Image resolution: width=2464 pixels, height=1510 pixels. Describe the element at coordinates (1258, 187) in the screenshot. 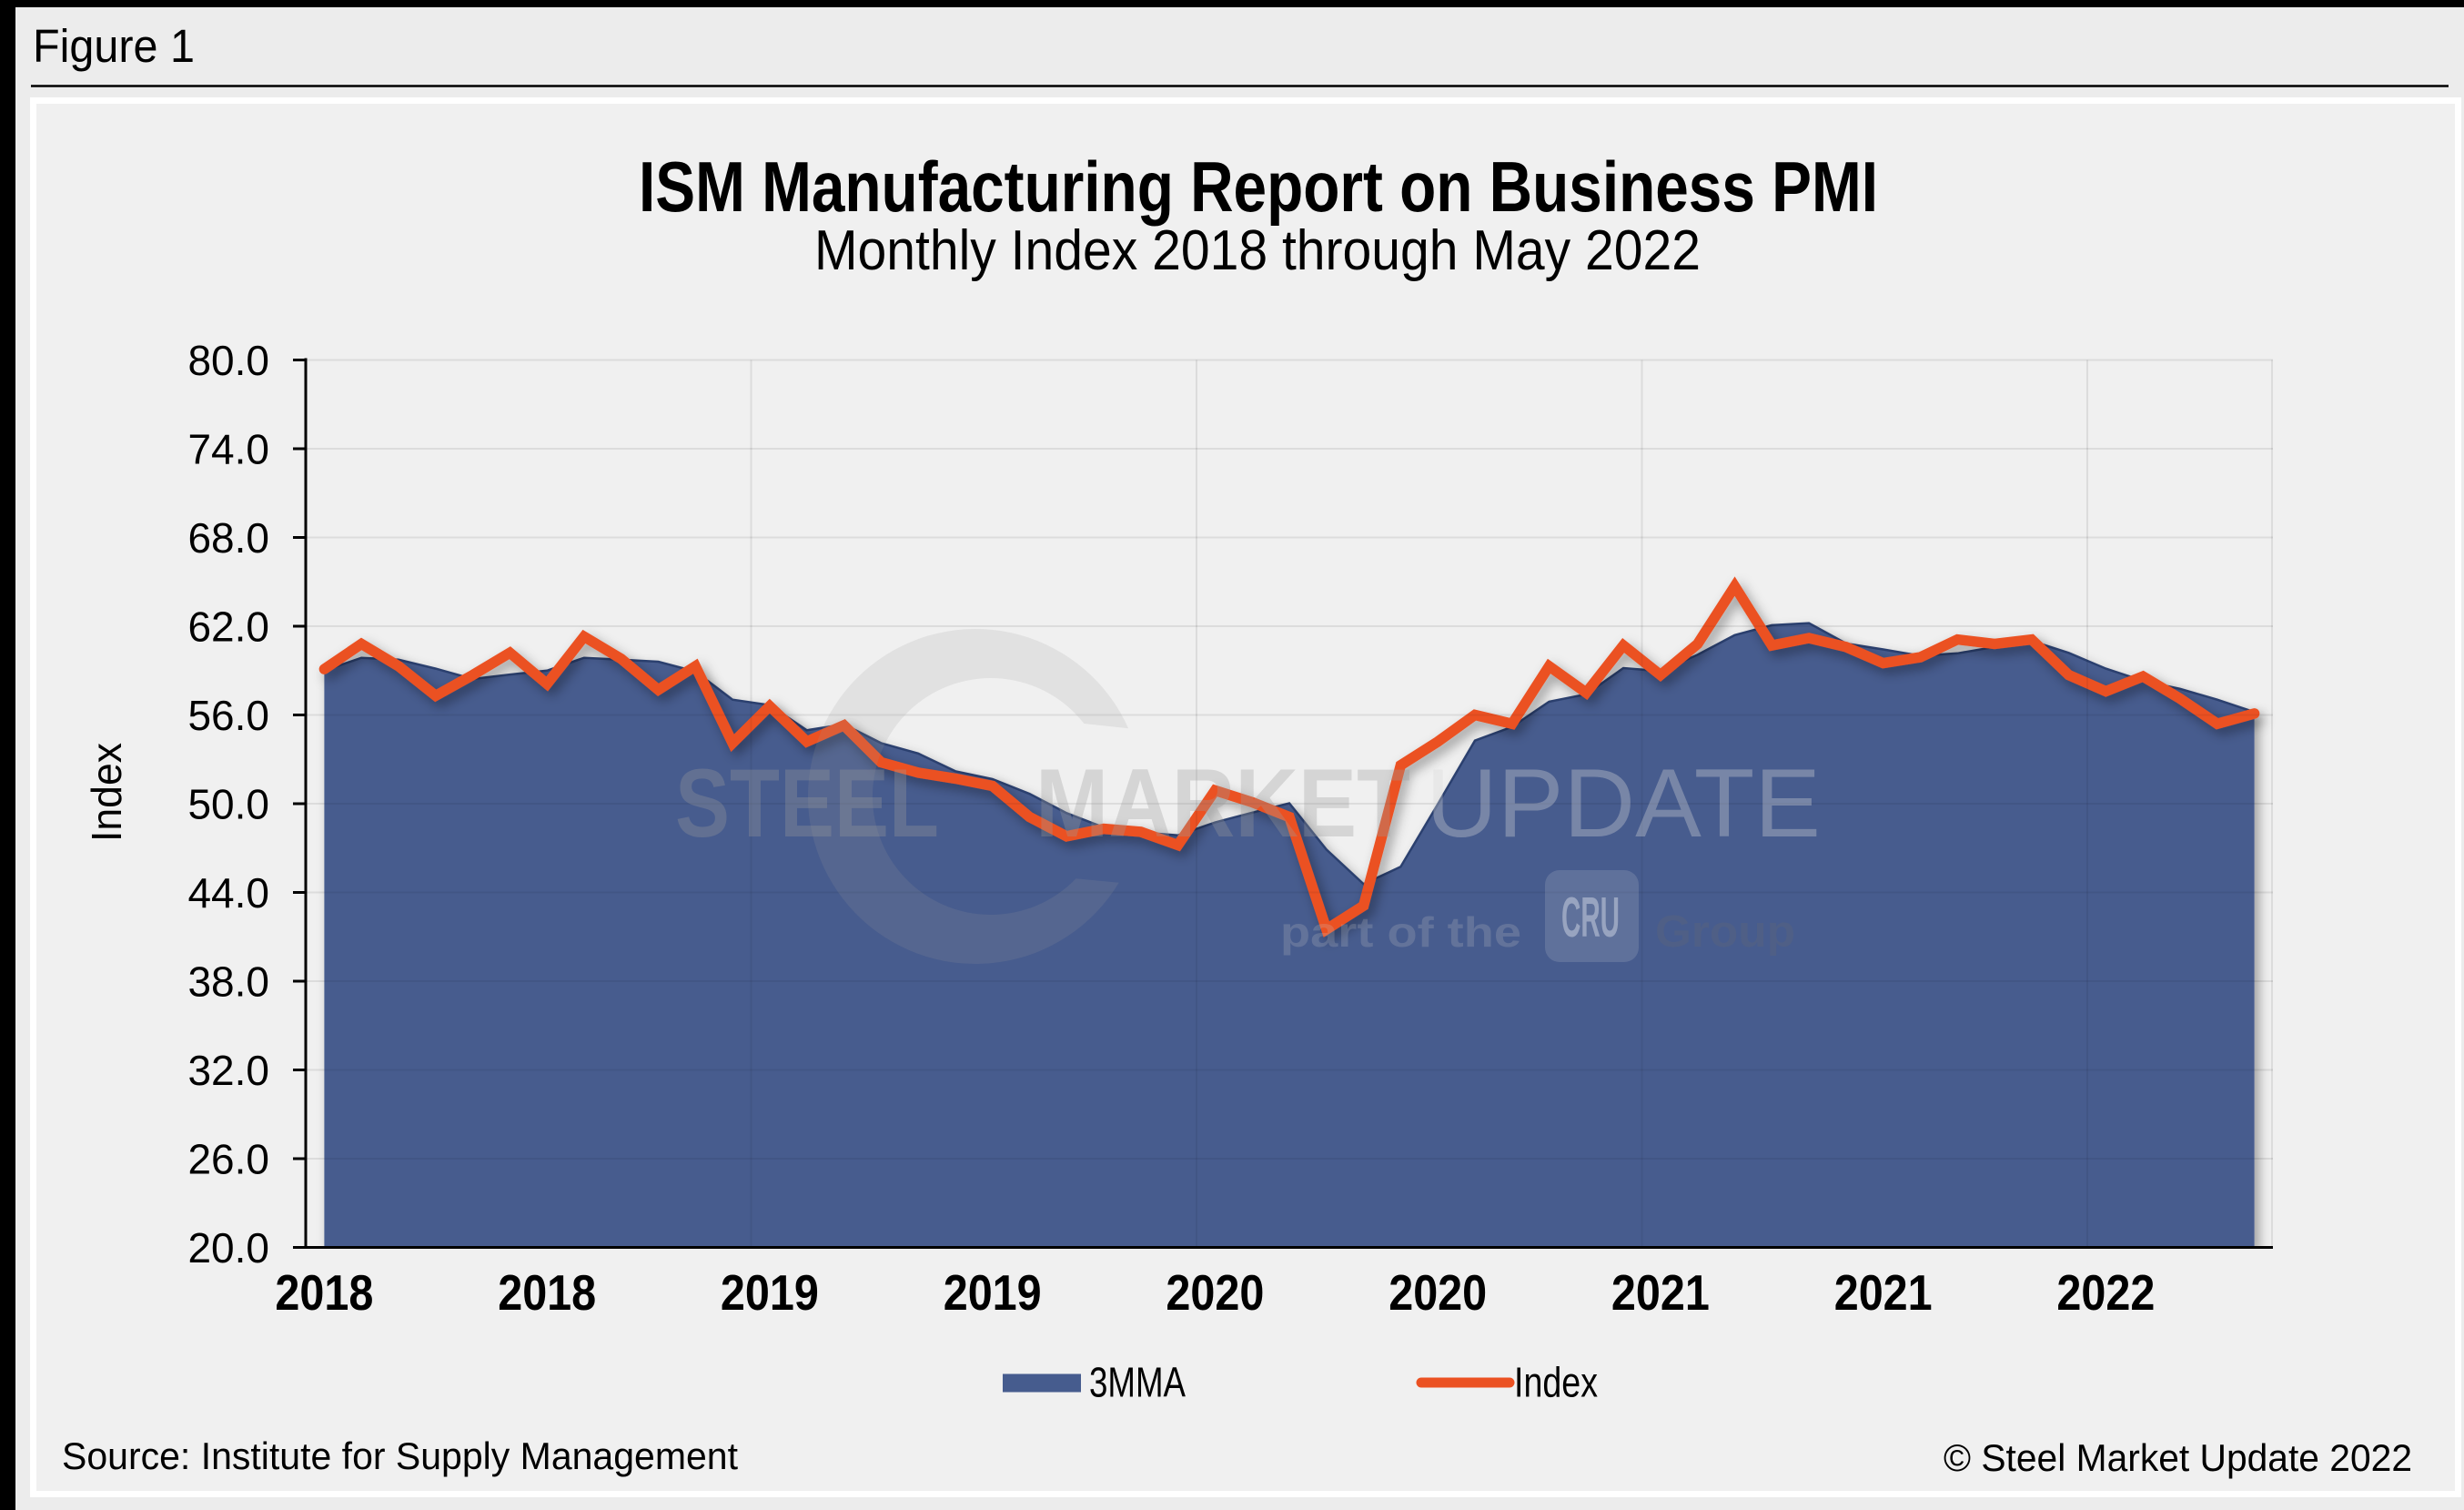

I see `svg-text:ISM Manufacturing Report on Bu: ISM Manufacturing Report on Business PMI` at that location.